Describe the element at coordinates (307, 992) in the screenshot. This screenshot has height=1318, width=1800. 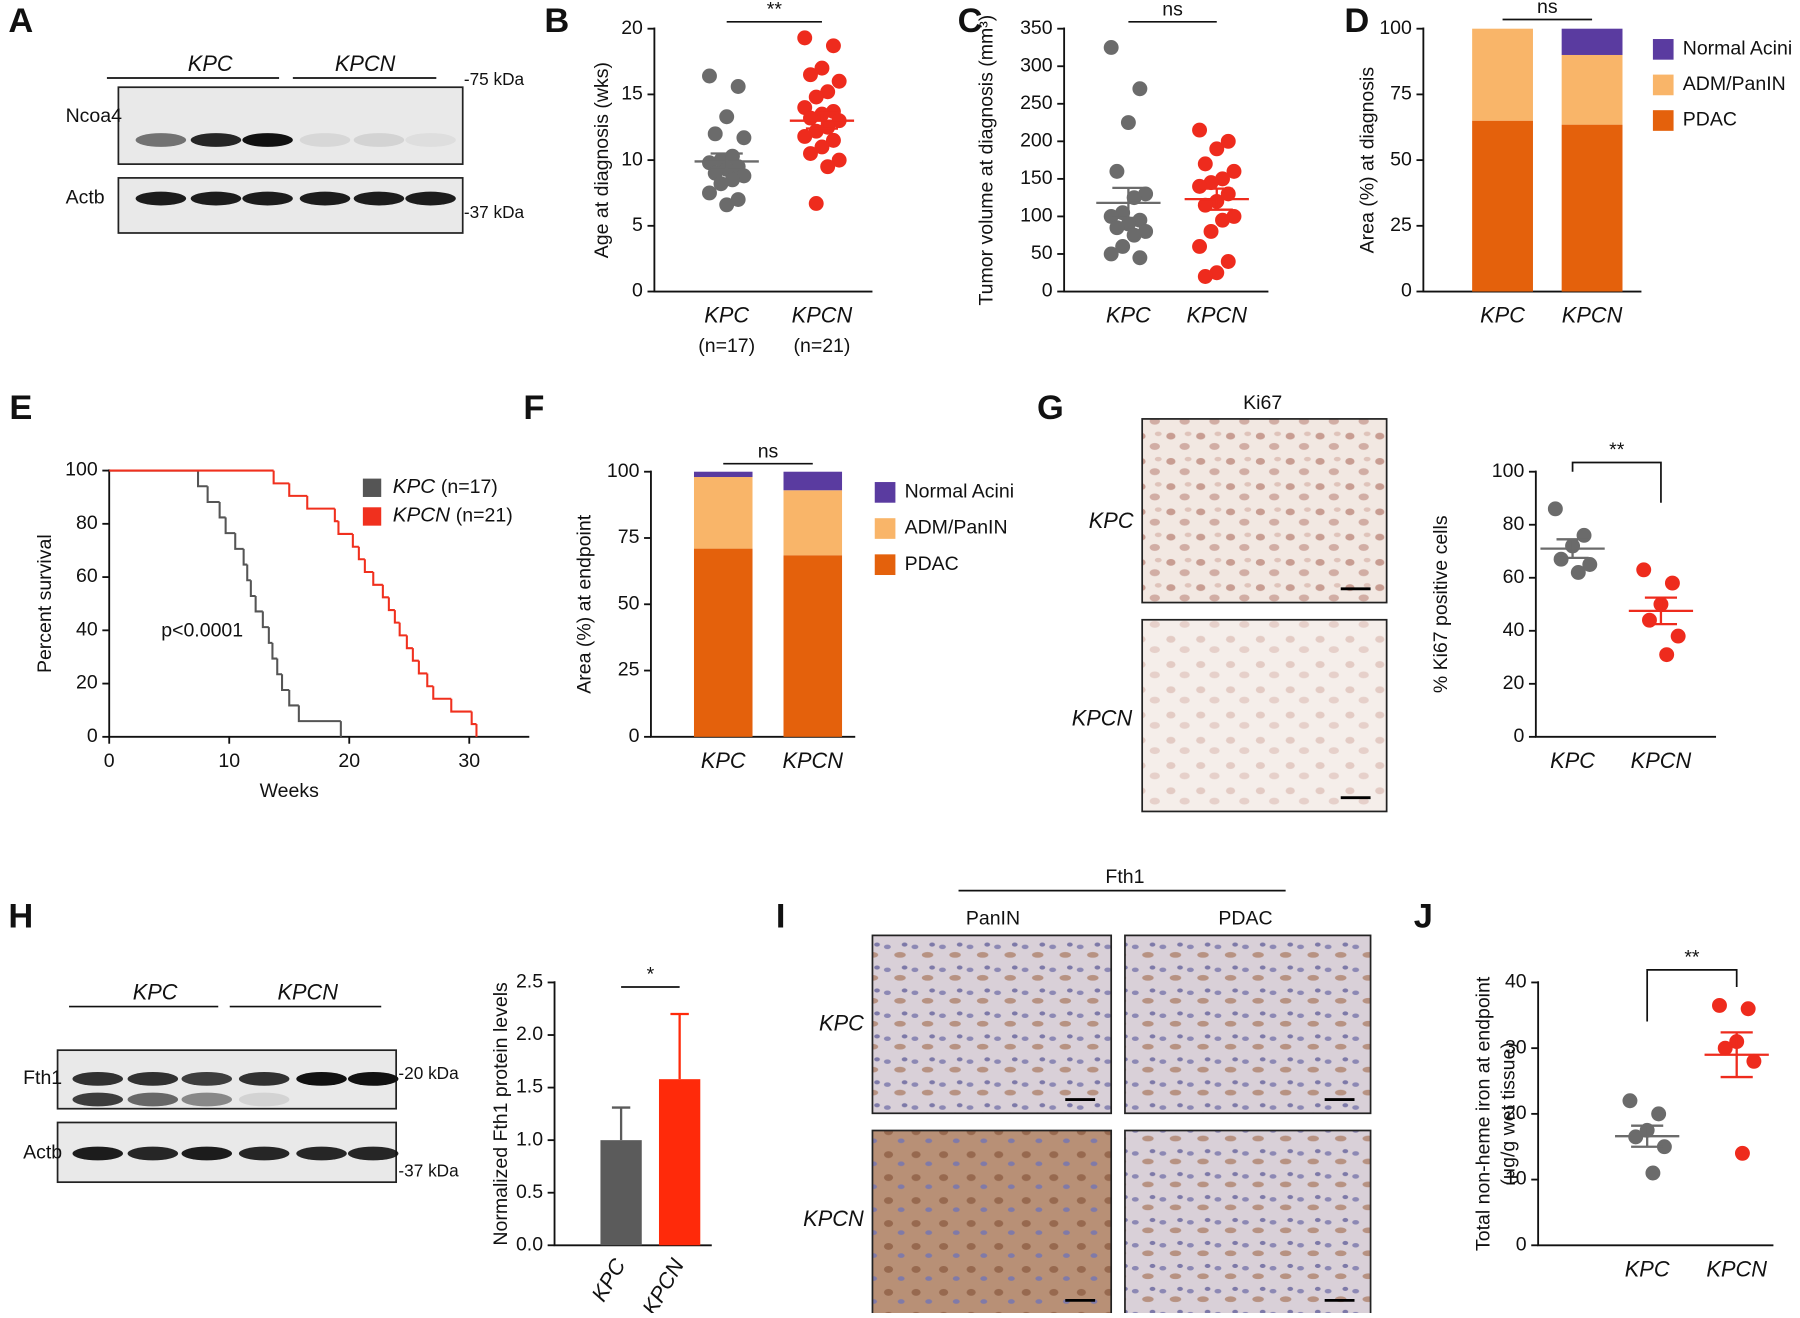
I see `blot-group-label: KPCN` at that location.